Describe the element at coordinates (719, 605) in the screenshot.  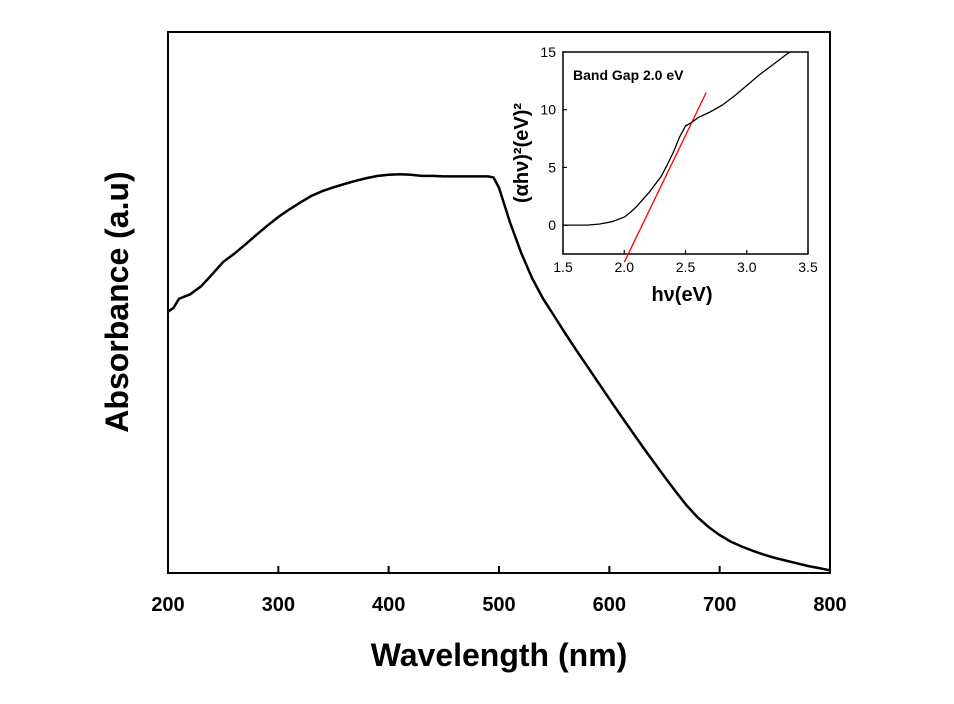
I see `main-x-tick-label: 700` at that location.